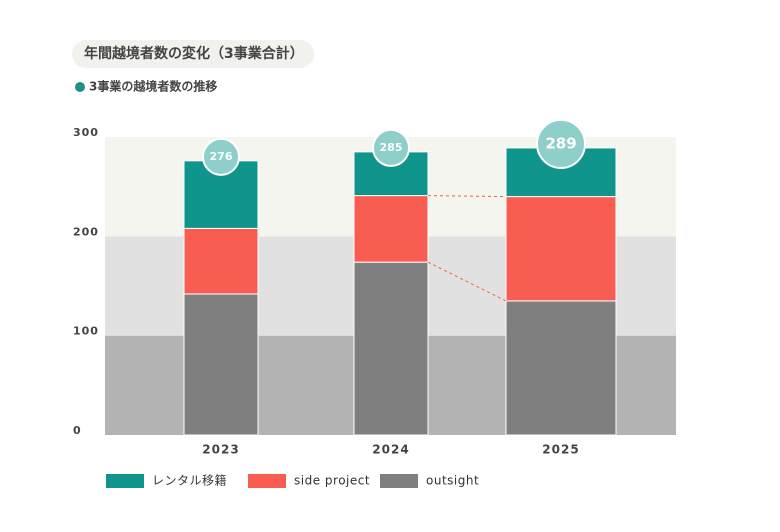  What do you see at coordinates (452, 481) in the screenshot?
I see `legend-label: outsight` at bounding box center [452, 481].